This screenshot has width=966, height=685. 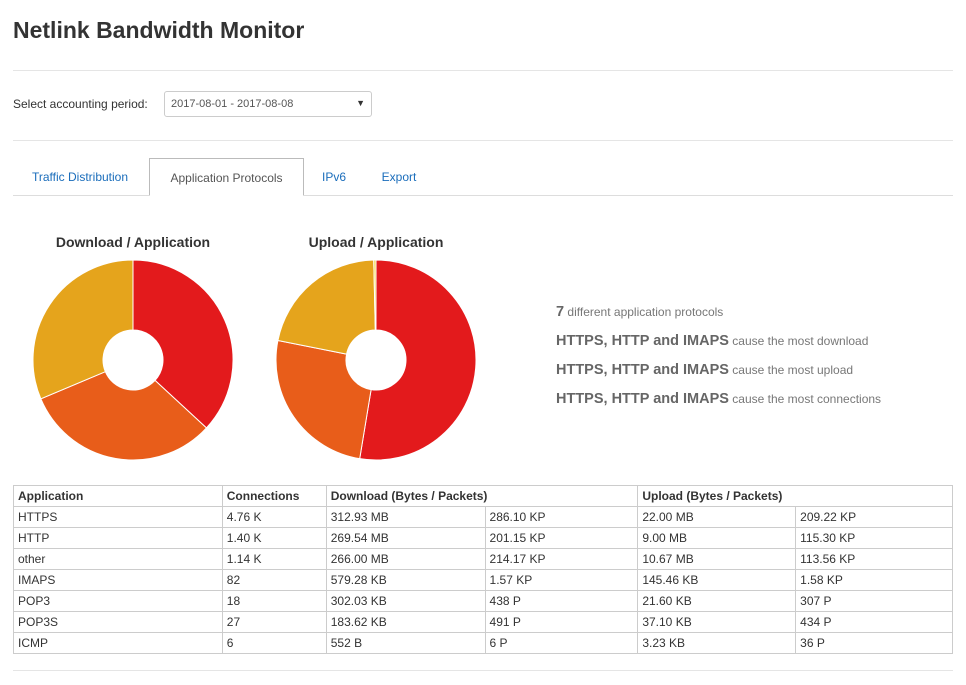 What do you see at coordinates (717, 517) in the screenshot?
I see `table-cell: 22.00 MB` at bounding box center [717, 517].